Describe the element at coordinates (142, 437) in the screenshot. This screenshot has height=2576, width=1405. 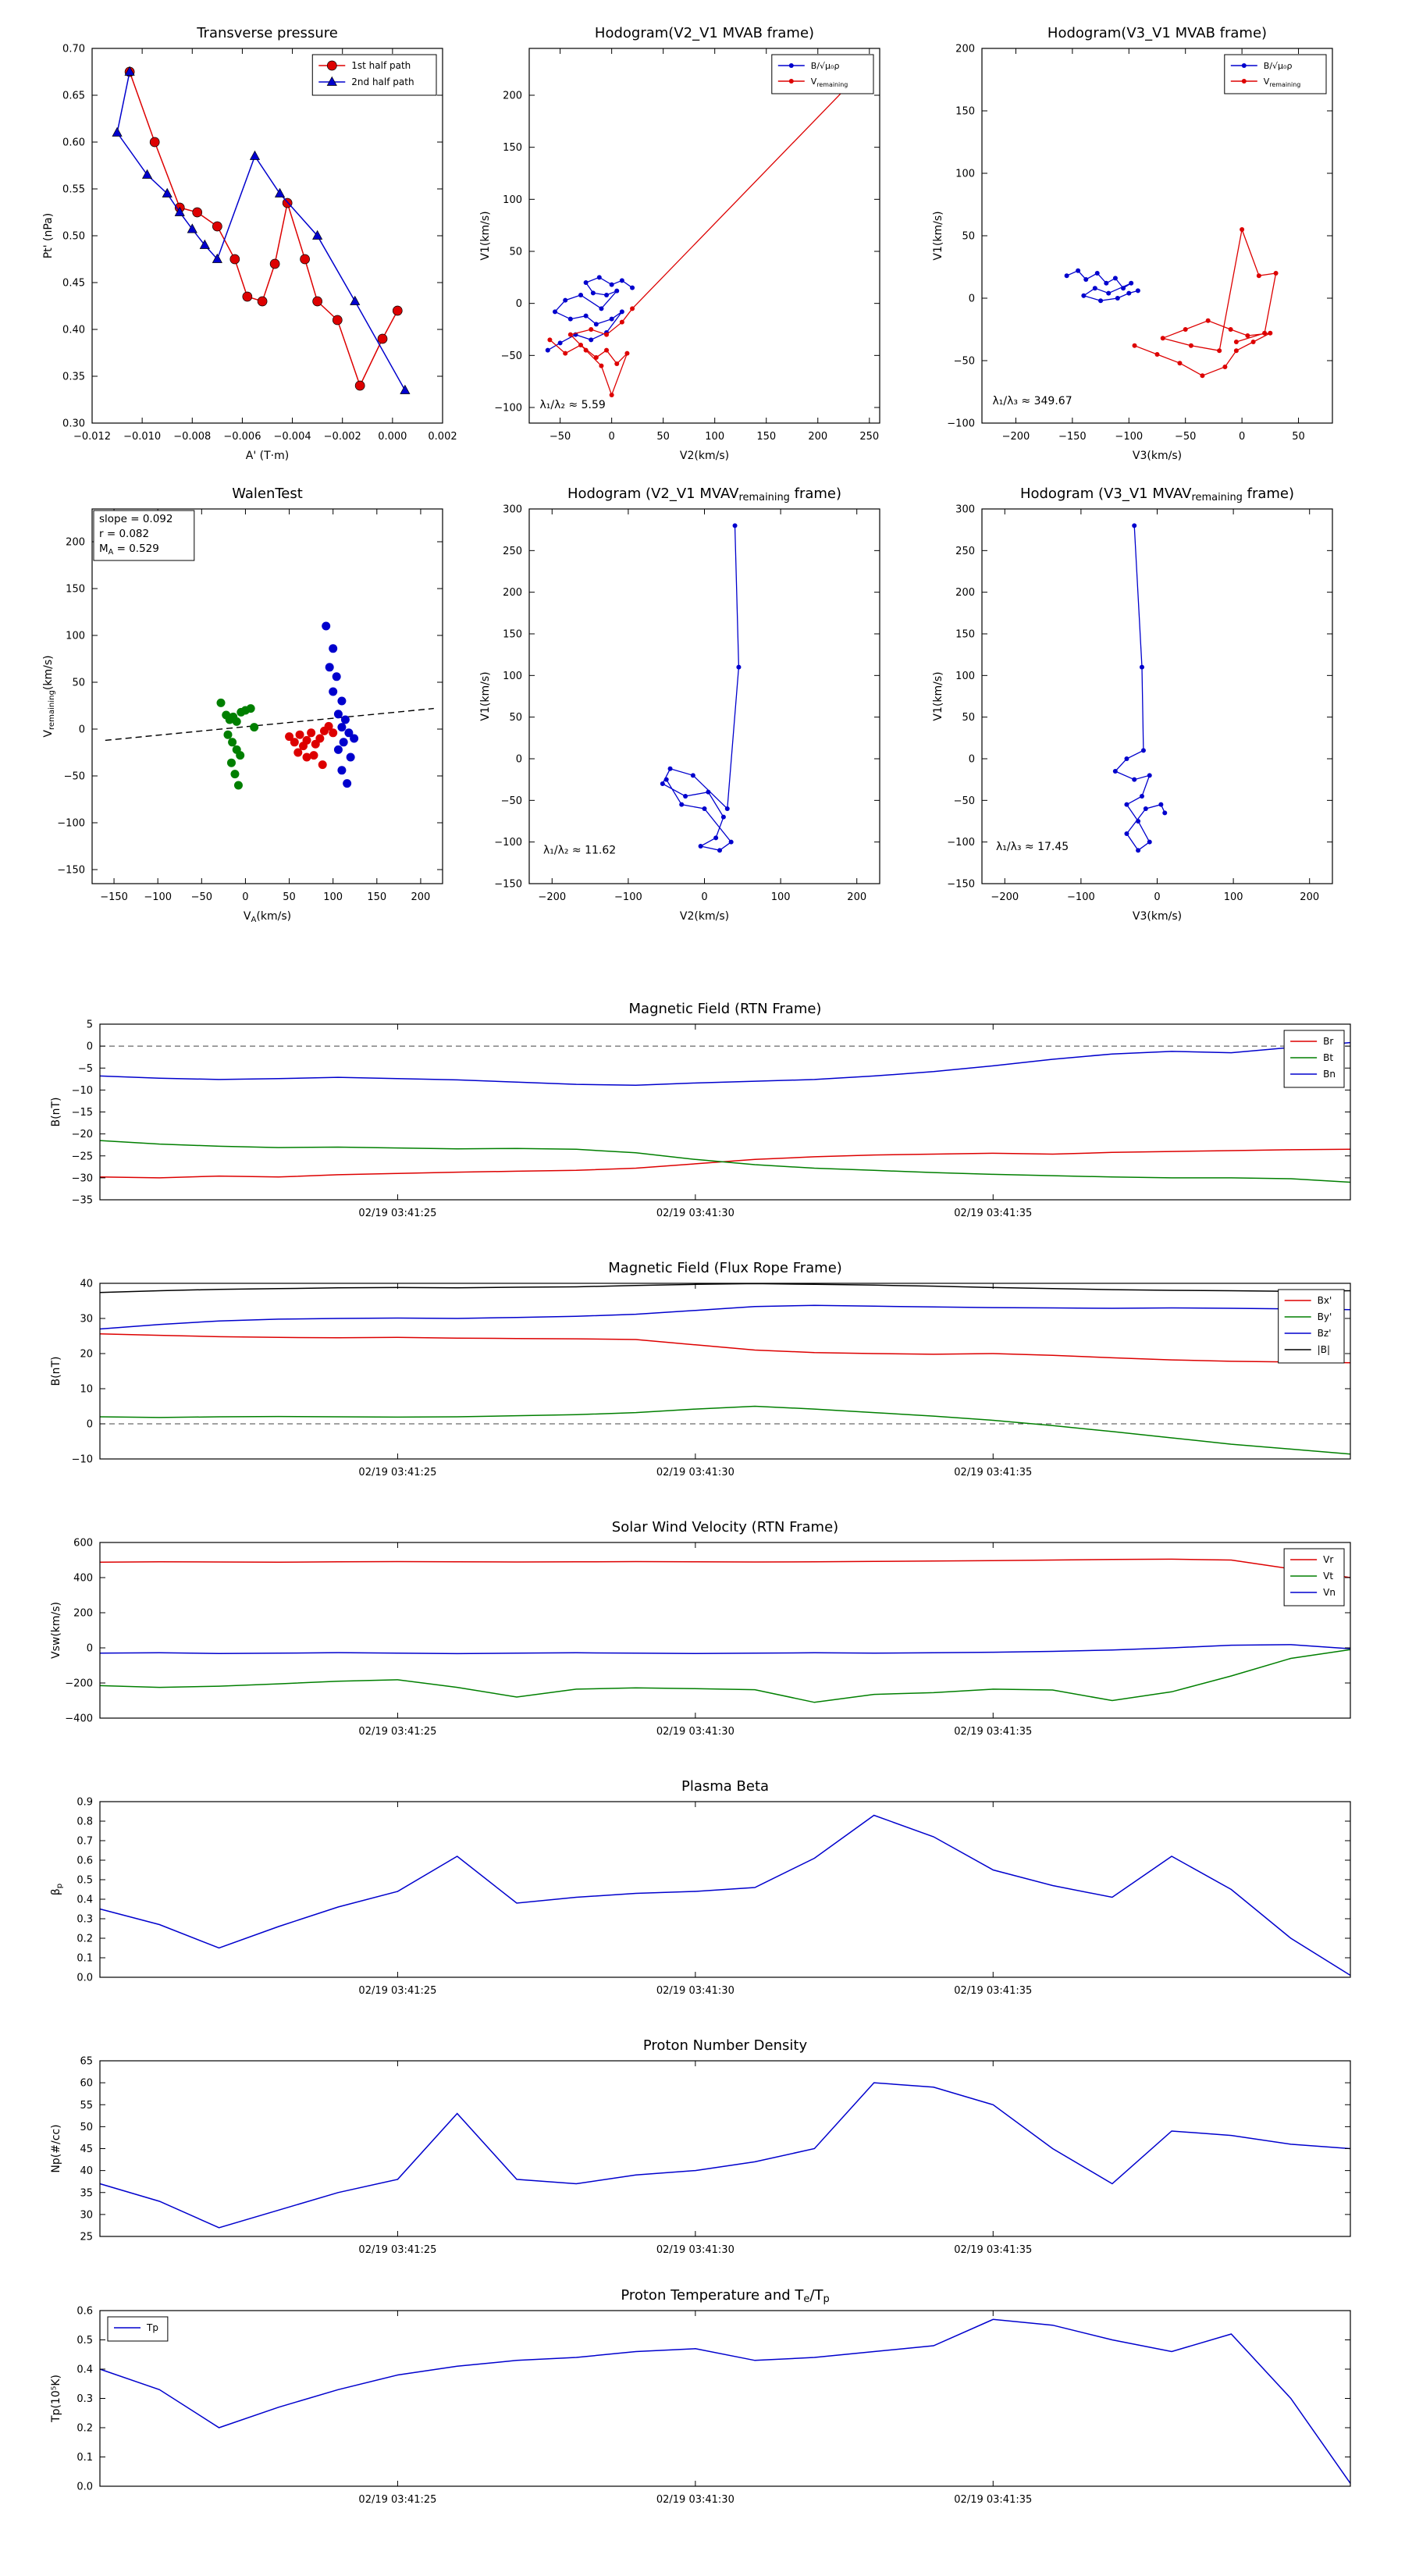
I see `svg-text: −0.010` at that location.